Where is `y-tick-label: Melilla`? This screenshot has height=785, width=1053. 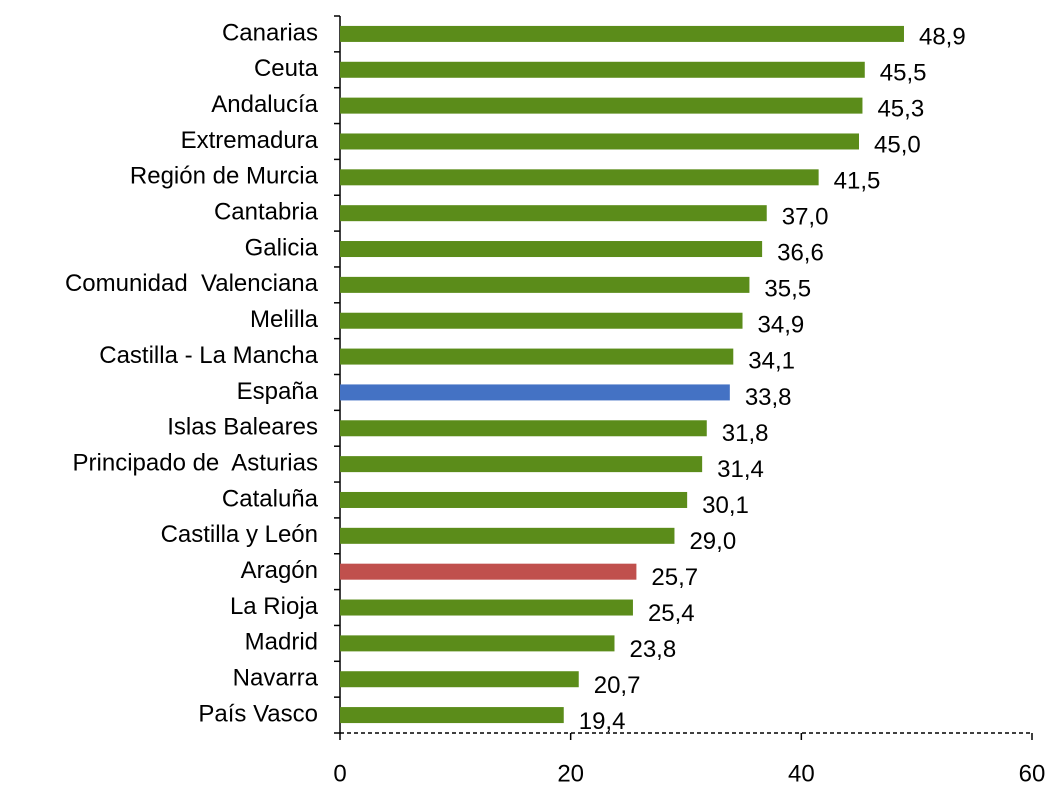
y-tick-label: Melilla is located at coordinates (284, 319).